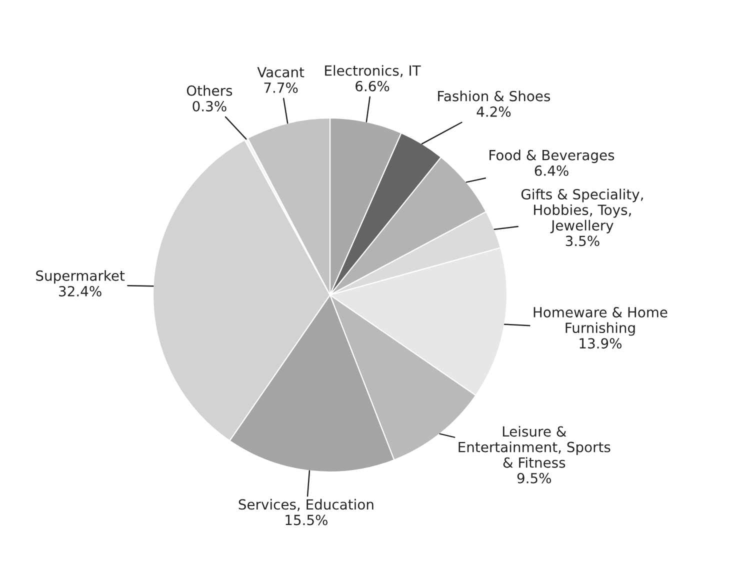 The image size is (732, 585). I want to click on data-label: 13.9%, so click(601, 343).